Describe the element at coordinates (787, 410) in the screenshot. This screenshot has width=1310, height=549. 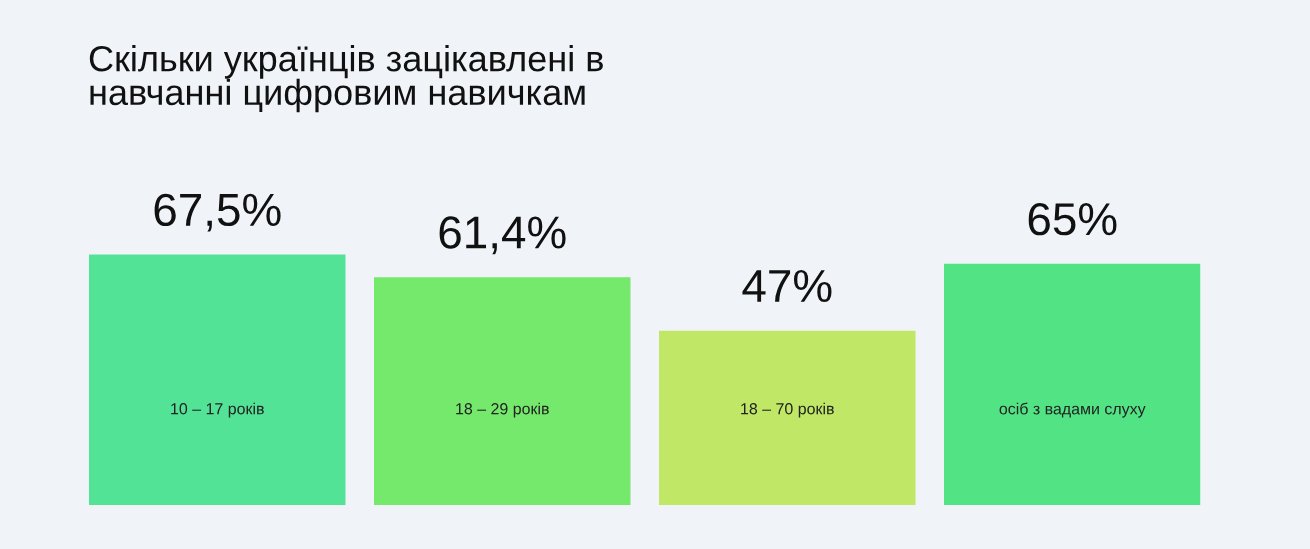
I see `x-tick-label: 18 – 70 років` at that location.